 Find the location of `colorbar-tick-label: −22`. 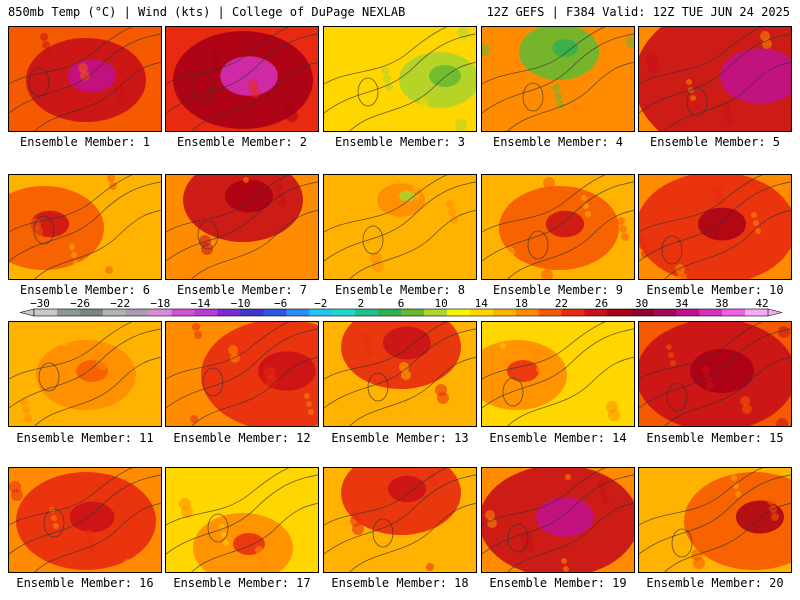

colorbar-tick-label: −22 is located at coordinates (120, 304).